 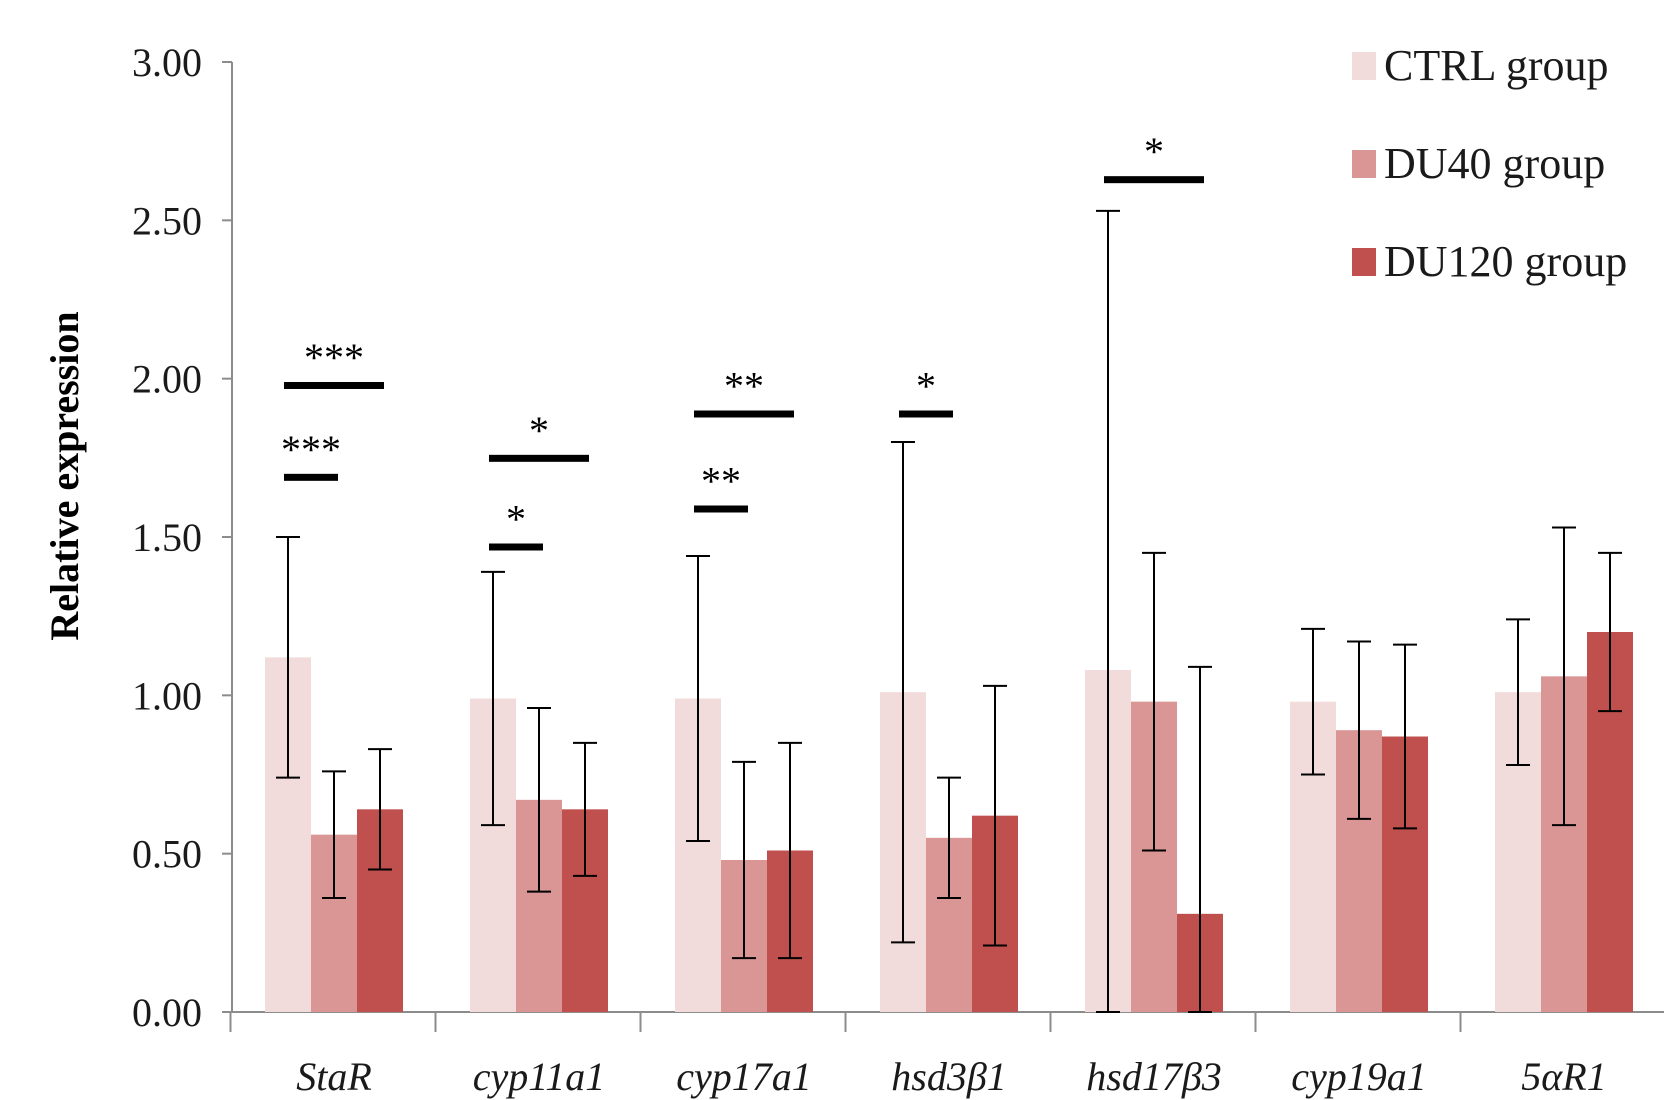 I want to click on x-tick-label: cyp11a1, so click(x=539, y=1076).